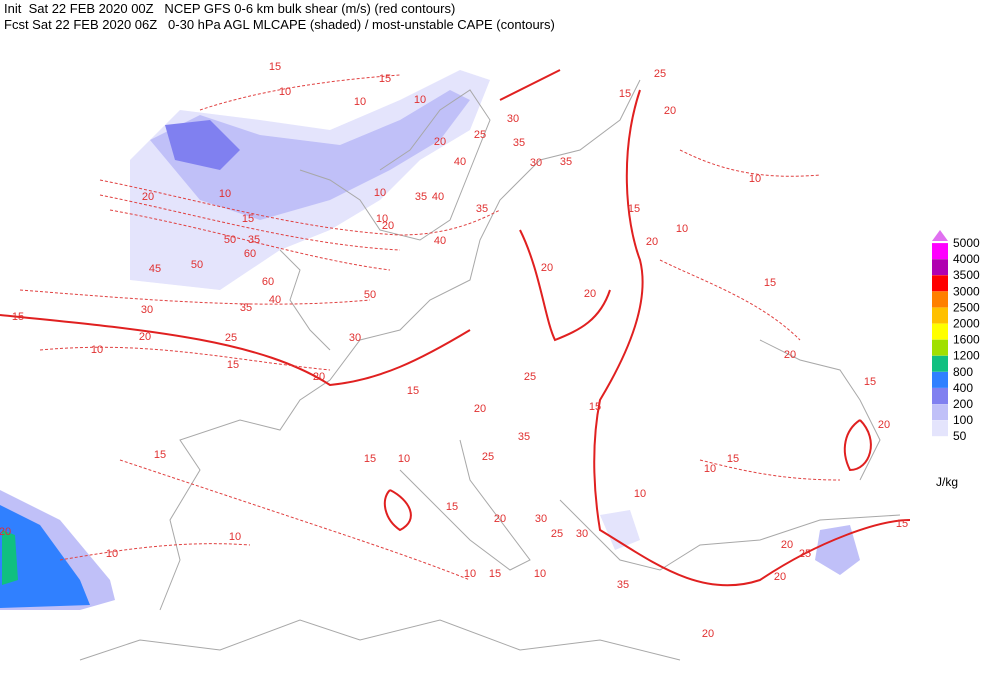 This screenshot has width=1000, height=685. I want to click on legend-label: 2500, so click(966, 307).